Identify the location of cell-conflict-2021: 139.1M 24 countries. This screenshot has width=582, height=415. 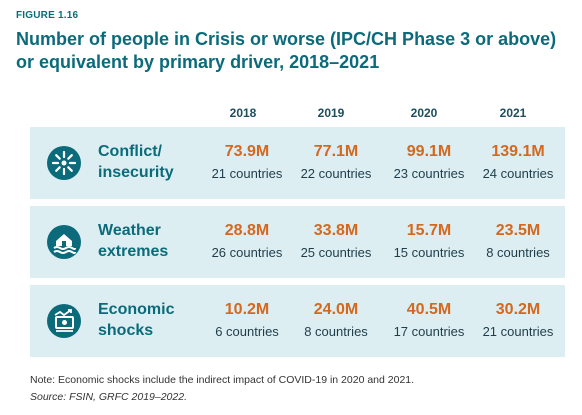
(518, 162).